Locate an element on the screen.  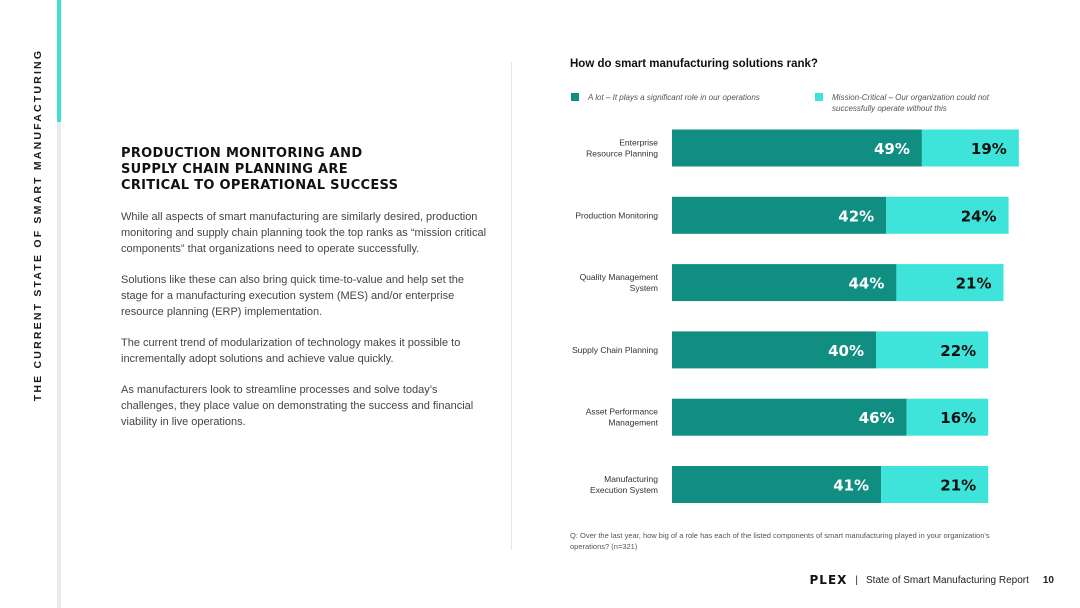
category-label: Quality Management is located at coordinates (619, 277).